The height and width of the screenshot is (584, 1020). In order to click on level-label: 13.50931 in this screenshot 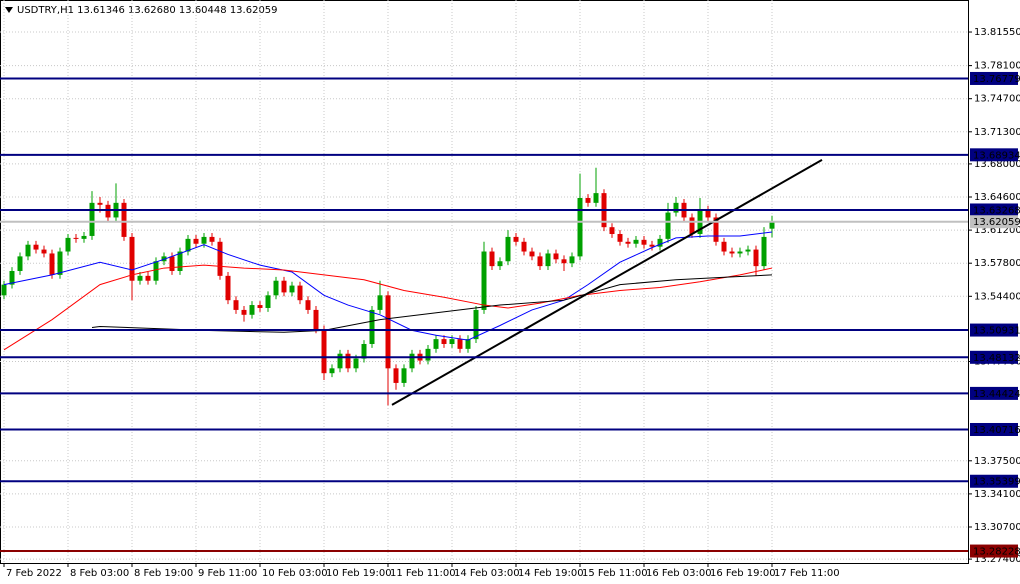, I will do `click(996, 331)`.